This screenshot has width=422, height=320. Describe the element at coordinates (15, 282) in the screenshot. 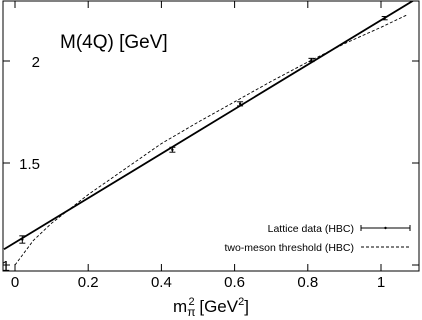

I see `x-tick-label: 0` at that location.